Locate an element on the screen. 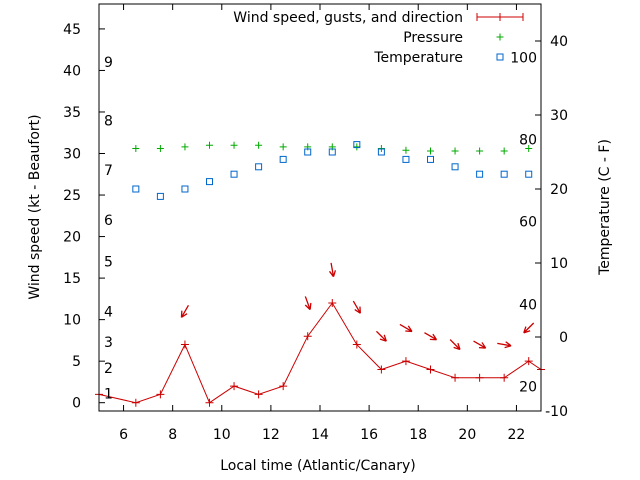 This screenshot has width=640, height=480. y-left-tick-label: 15 is located at coordinates (72, 279).